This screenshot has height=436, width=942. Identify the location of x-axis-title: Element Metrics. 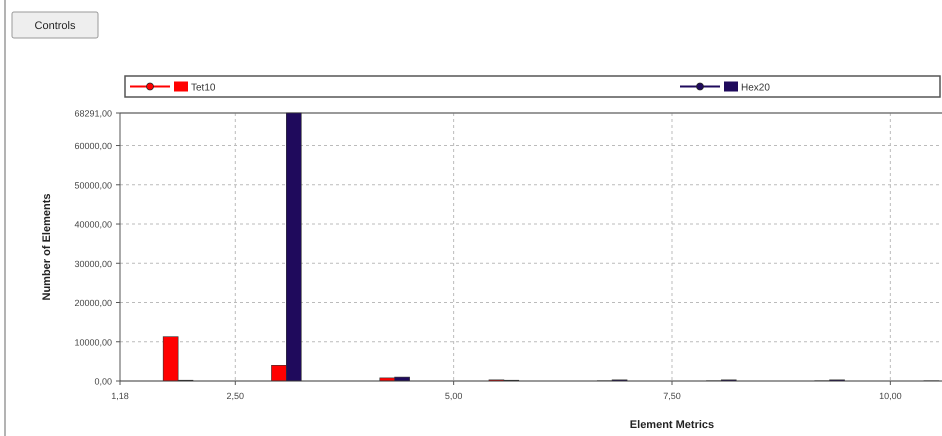
(672, 425).